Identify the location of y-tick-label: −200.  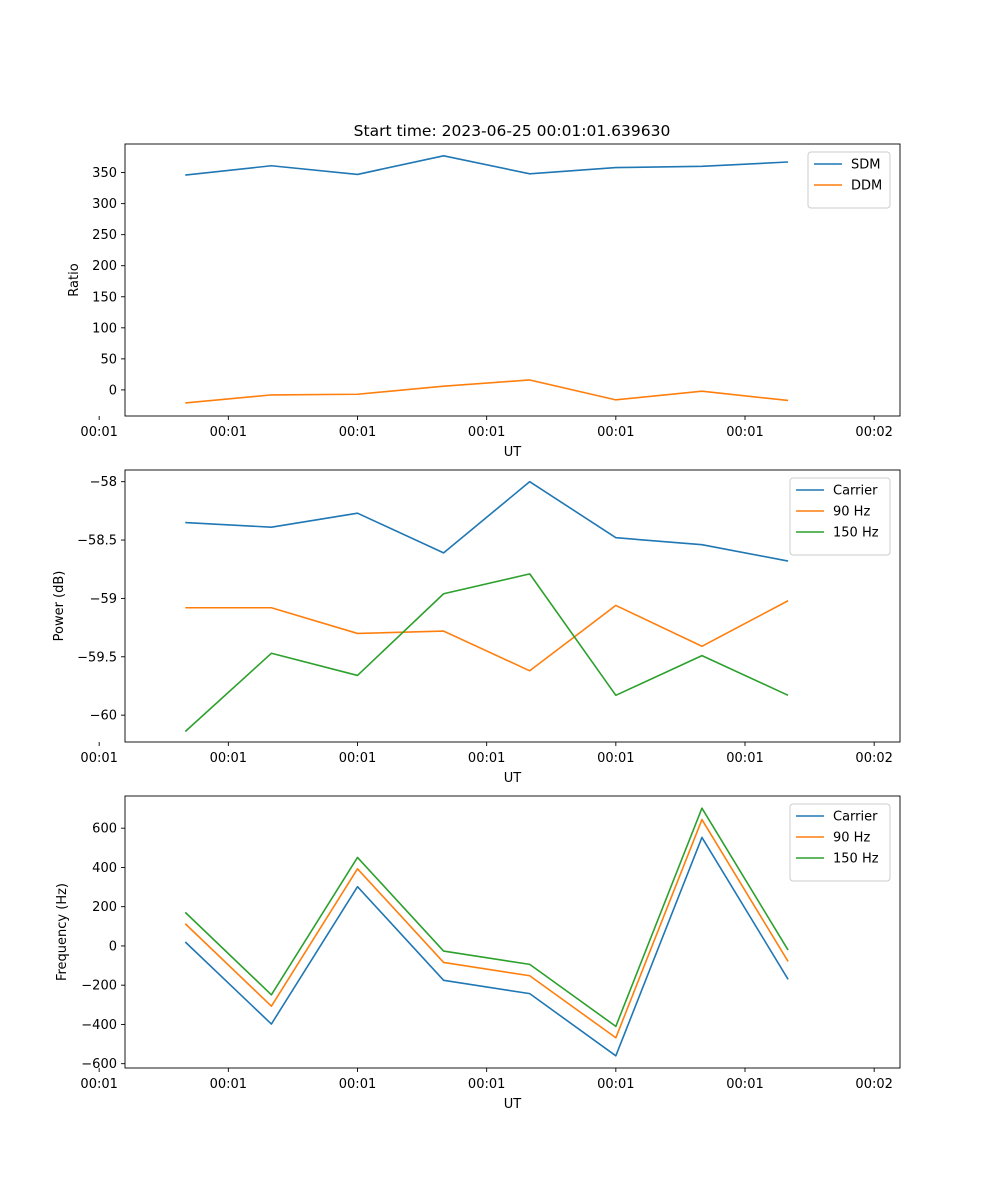
(99, 986).